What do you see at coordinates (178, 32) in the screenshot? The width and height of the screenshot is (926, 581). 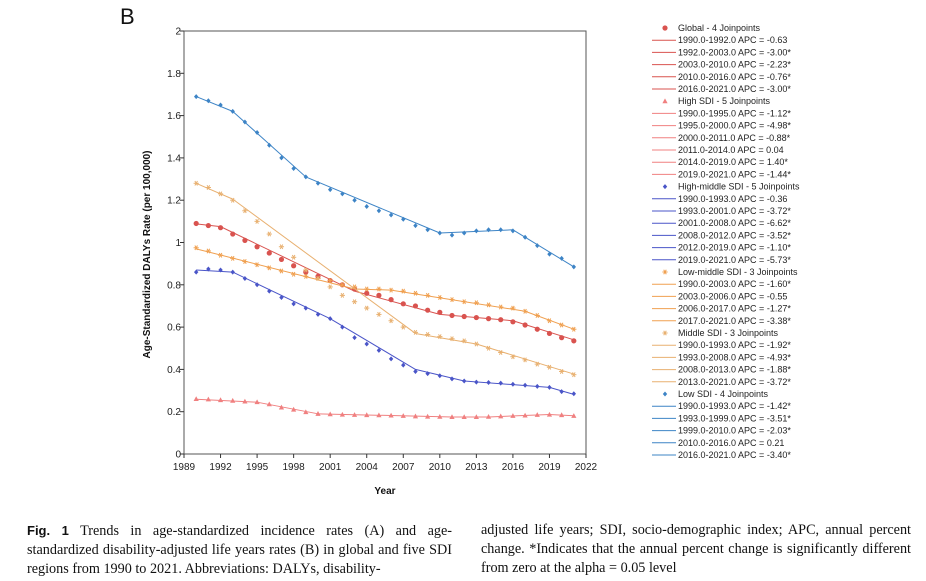 I see `y-tick-label: 2` at bounding box center [178, 32].